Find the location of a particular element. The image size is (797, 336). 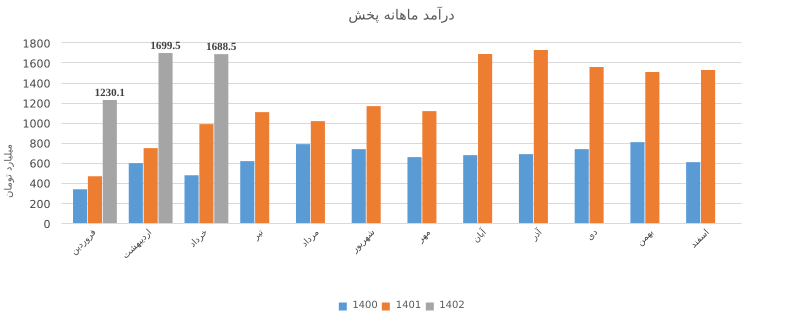

x-tick-label: مهر is located at coordinates (424, 237).